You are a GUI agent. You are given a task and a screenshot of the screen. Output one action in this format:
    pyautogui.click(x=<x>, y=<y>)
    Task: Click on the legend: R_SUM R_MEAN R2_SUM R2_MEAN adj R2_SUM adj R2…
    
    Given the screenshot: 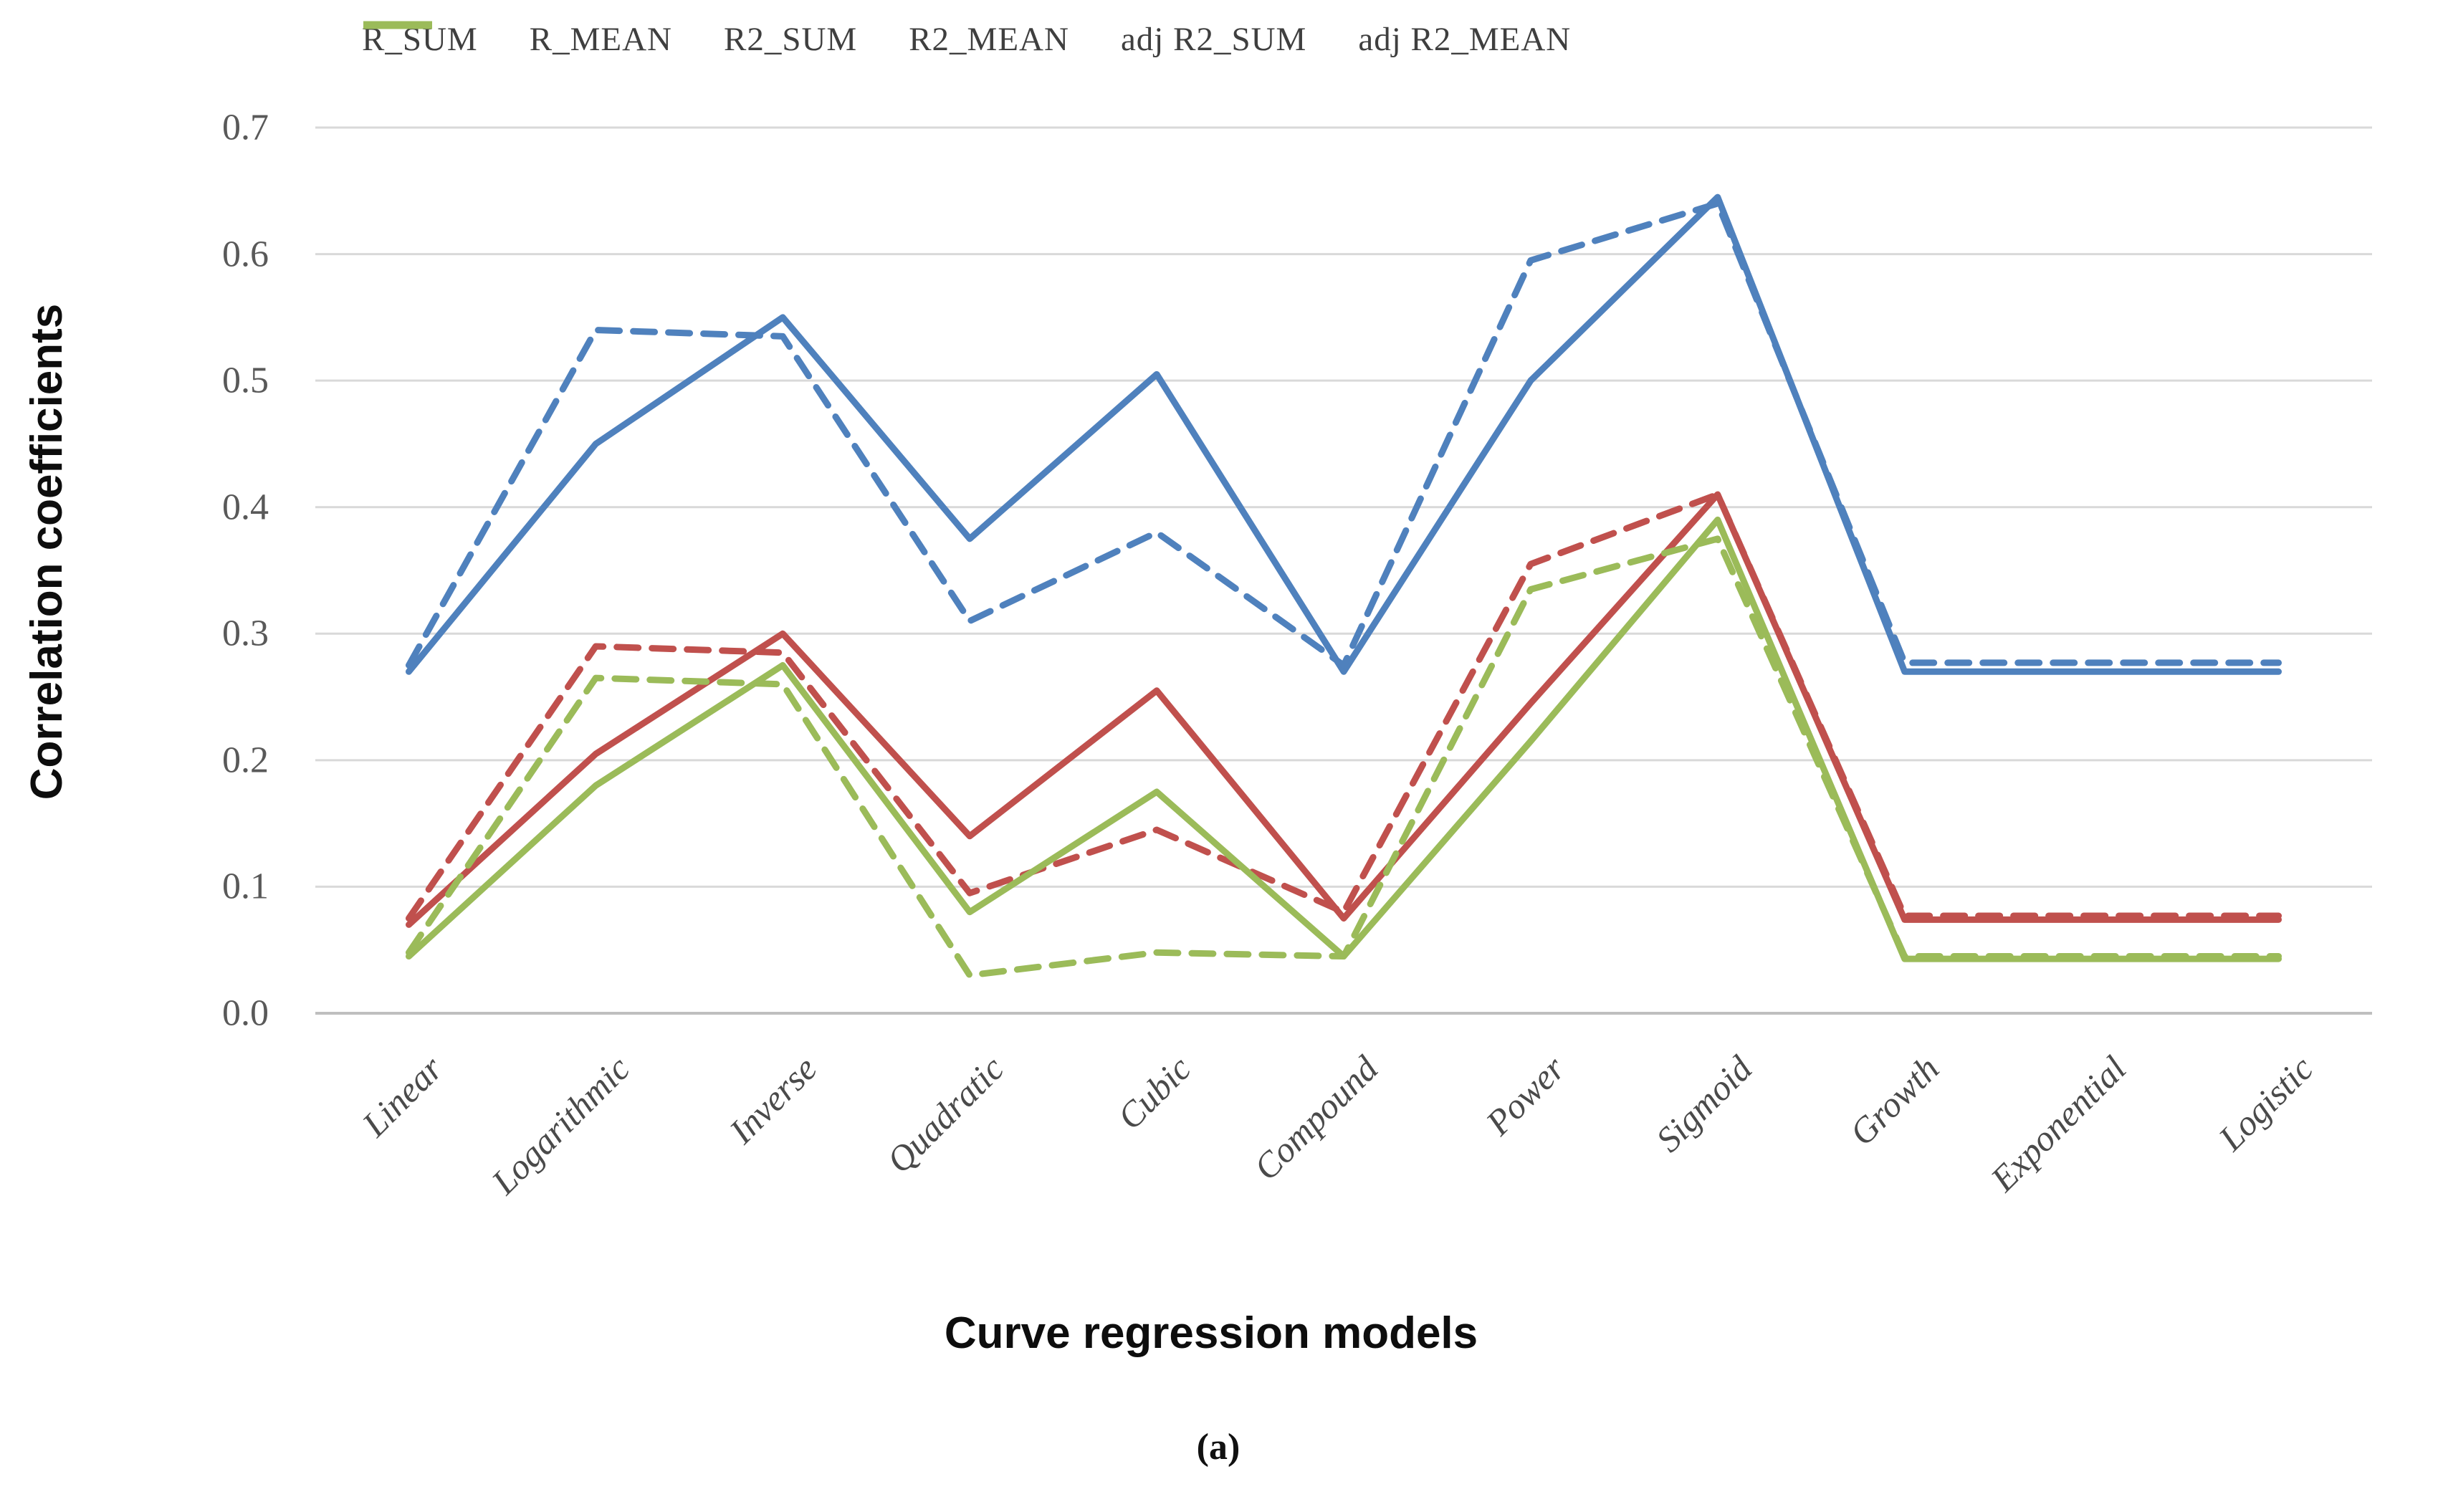 What is the action you would take?
    pyautogui.click(x=1397, y=39)
    